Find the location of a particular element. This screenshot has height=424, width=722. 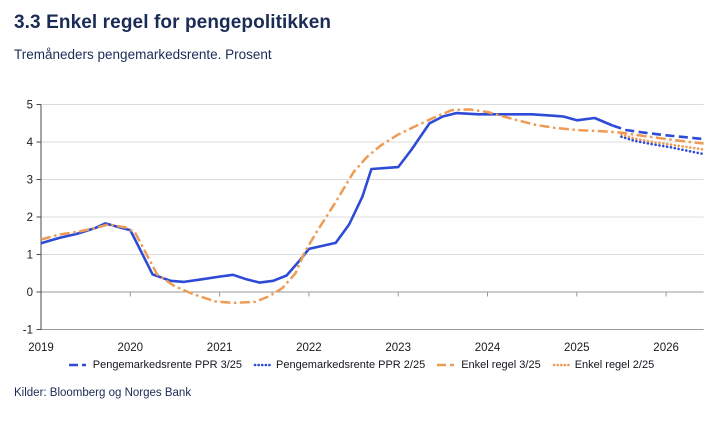

pengemarkedsrente-ppr-2-25-line is located at coordinates (662, 145).